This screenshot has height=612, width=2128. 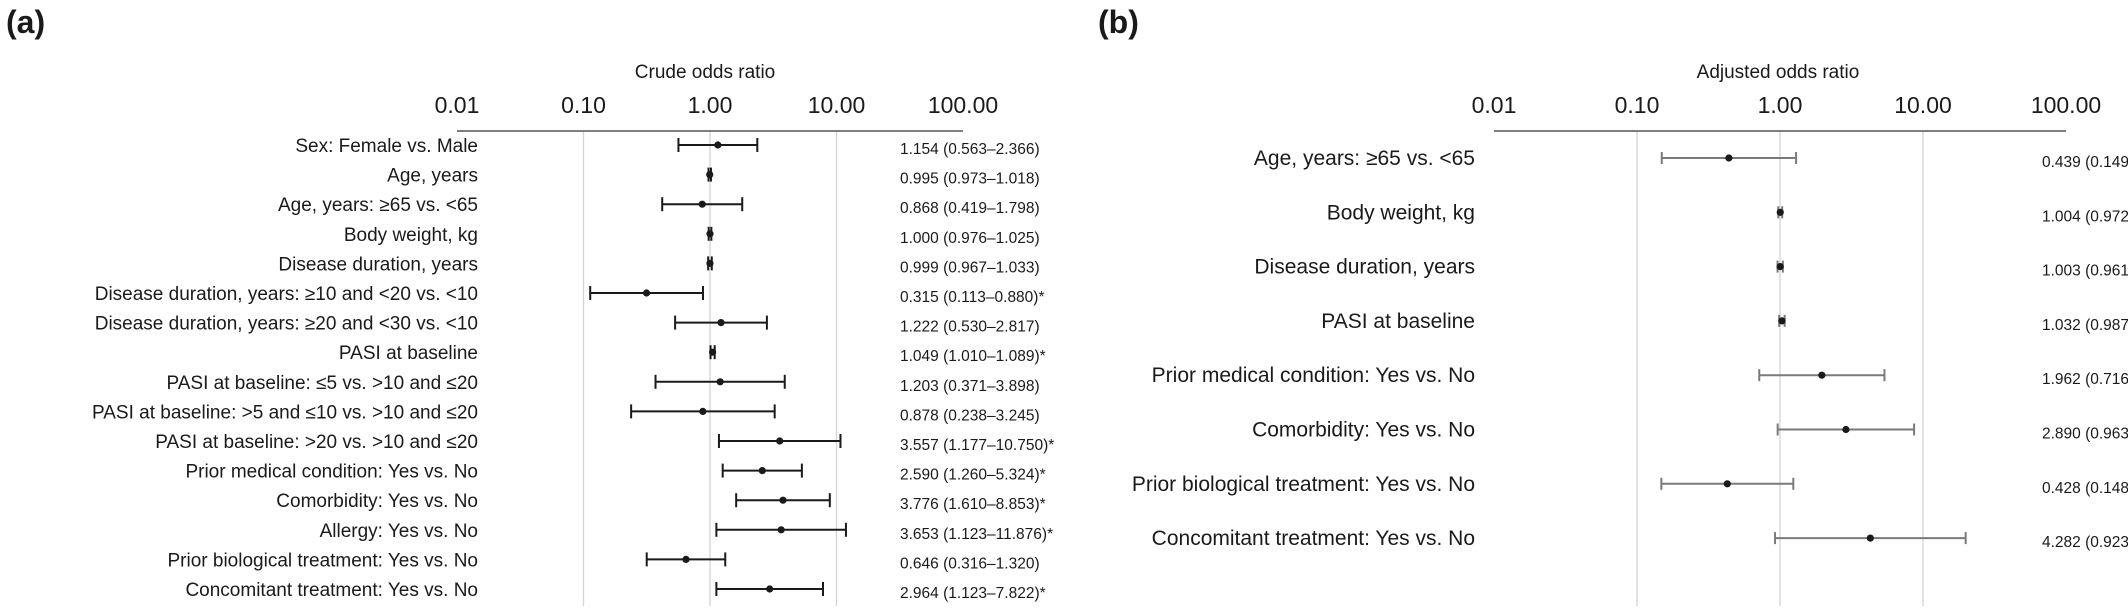 What do you see at coordinates (399, 531) in the screenshot?
I see `row-label: Allergy: Yes vs. No` at bounding box center [399, 531].